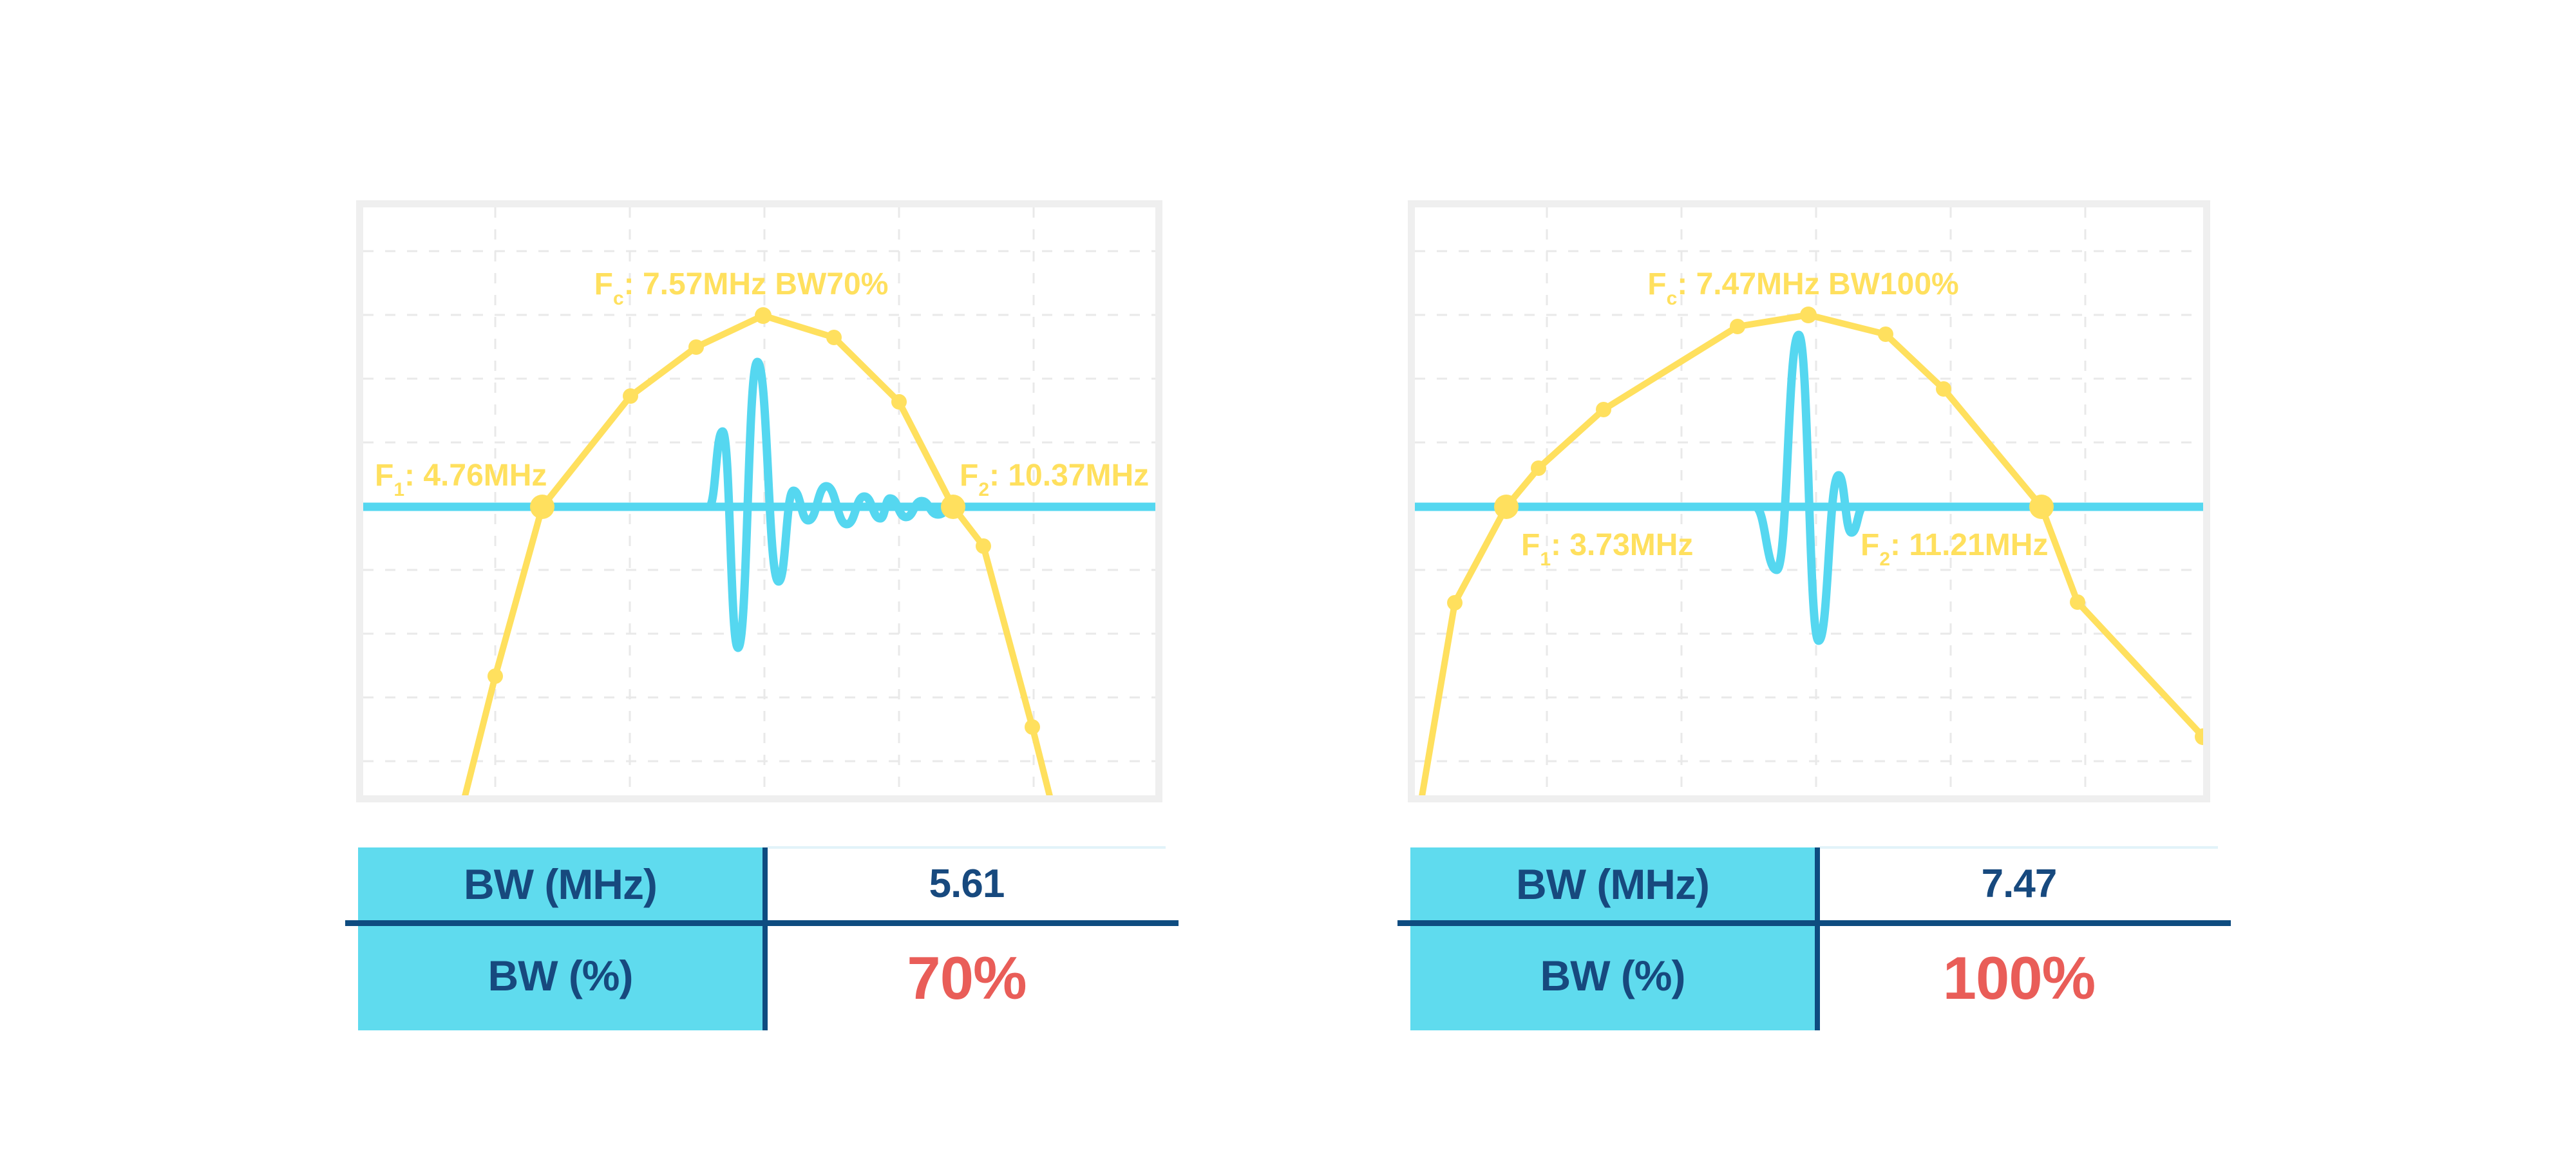  What do you see at coordinates (2019, 978) in the screenshot?
I see `table-value-bw-pct: 100%` at bounding box center [2019, 978].